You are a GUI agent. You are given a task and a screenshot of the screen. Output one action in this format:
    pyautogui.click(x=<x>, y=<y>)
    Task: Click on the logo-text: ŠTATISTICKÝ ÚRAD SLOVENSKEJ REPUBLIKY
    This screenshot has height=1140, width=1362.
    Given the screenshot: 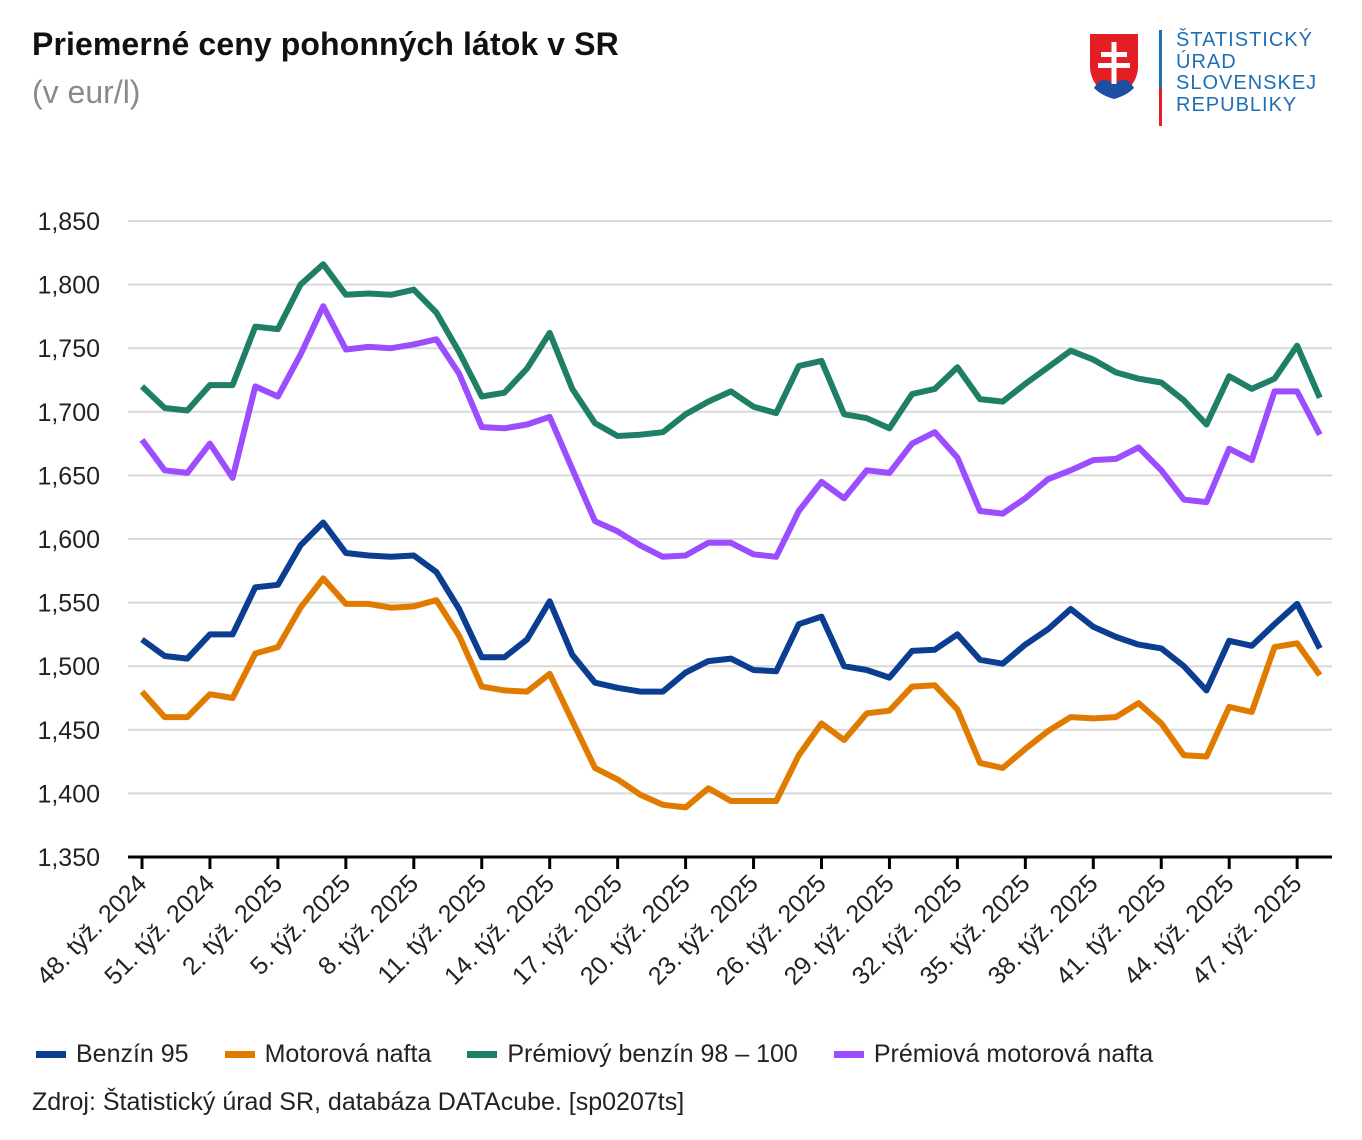 What is the action you would take?
    pyautogui.click(x=1247, y=72)
    